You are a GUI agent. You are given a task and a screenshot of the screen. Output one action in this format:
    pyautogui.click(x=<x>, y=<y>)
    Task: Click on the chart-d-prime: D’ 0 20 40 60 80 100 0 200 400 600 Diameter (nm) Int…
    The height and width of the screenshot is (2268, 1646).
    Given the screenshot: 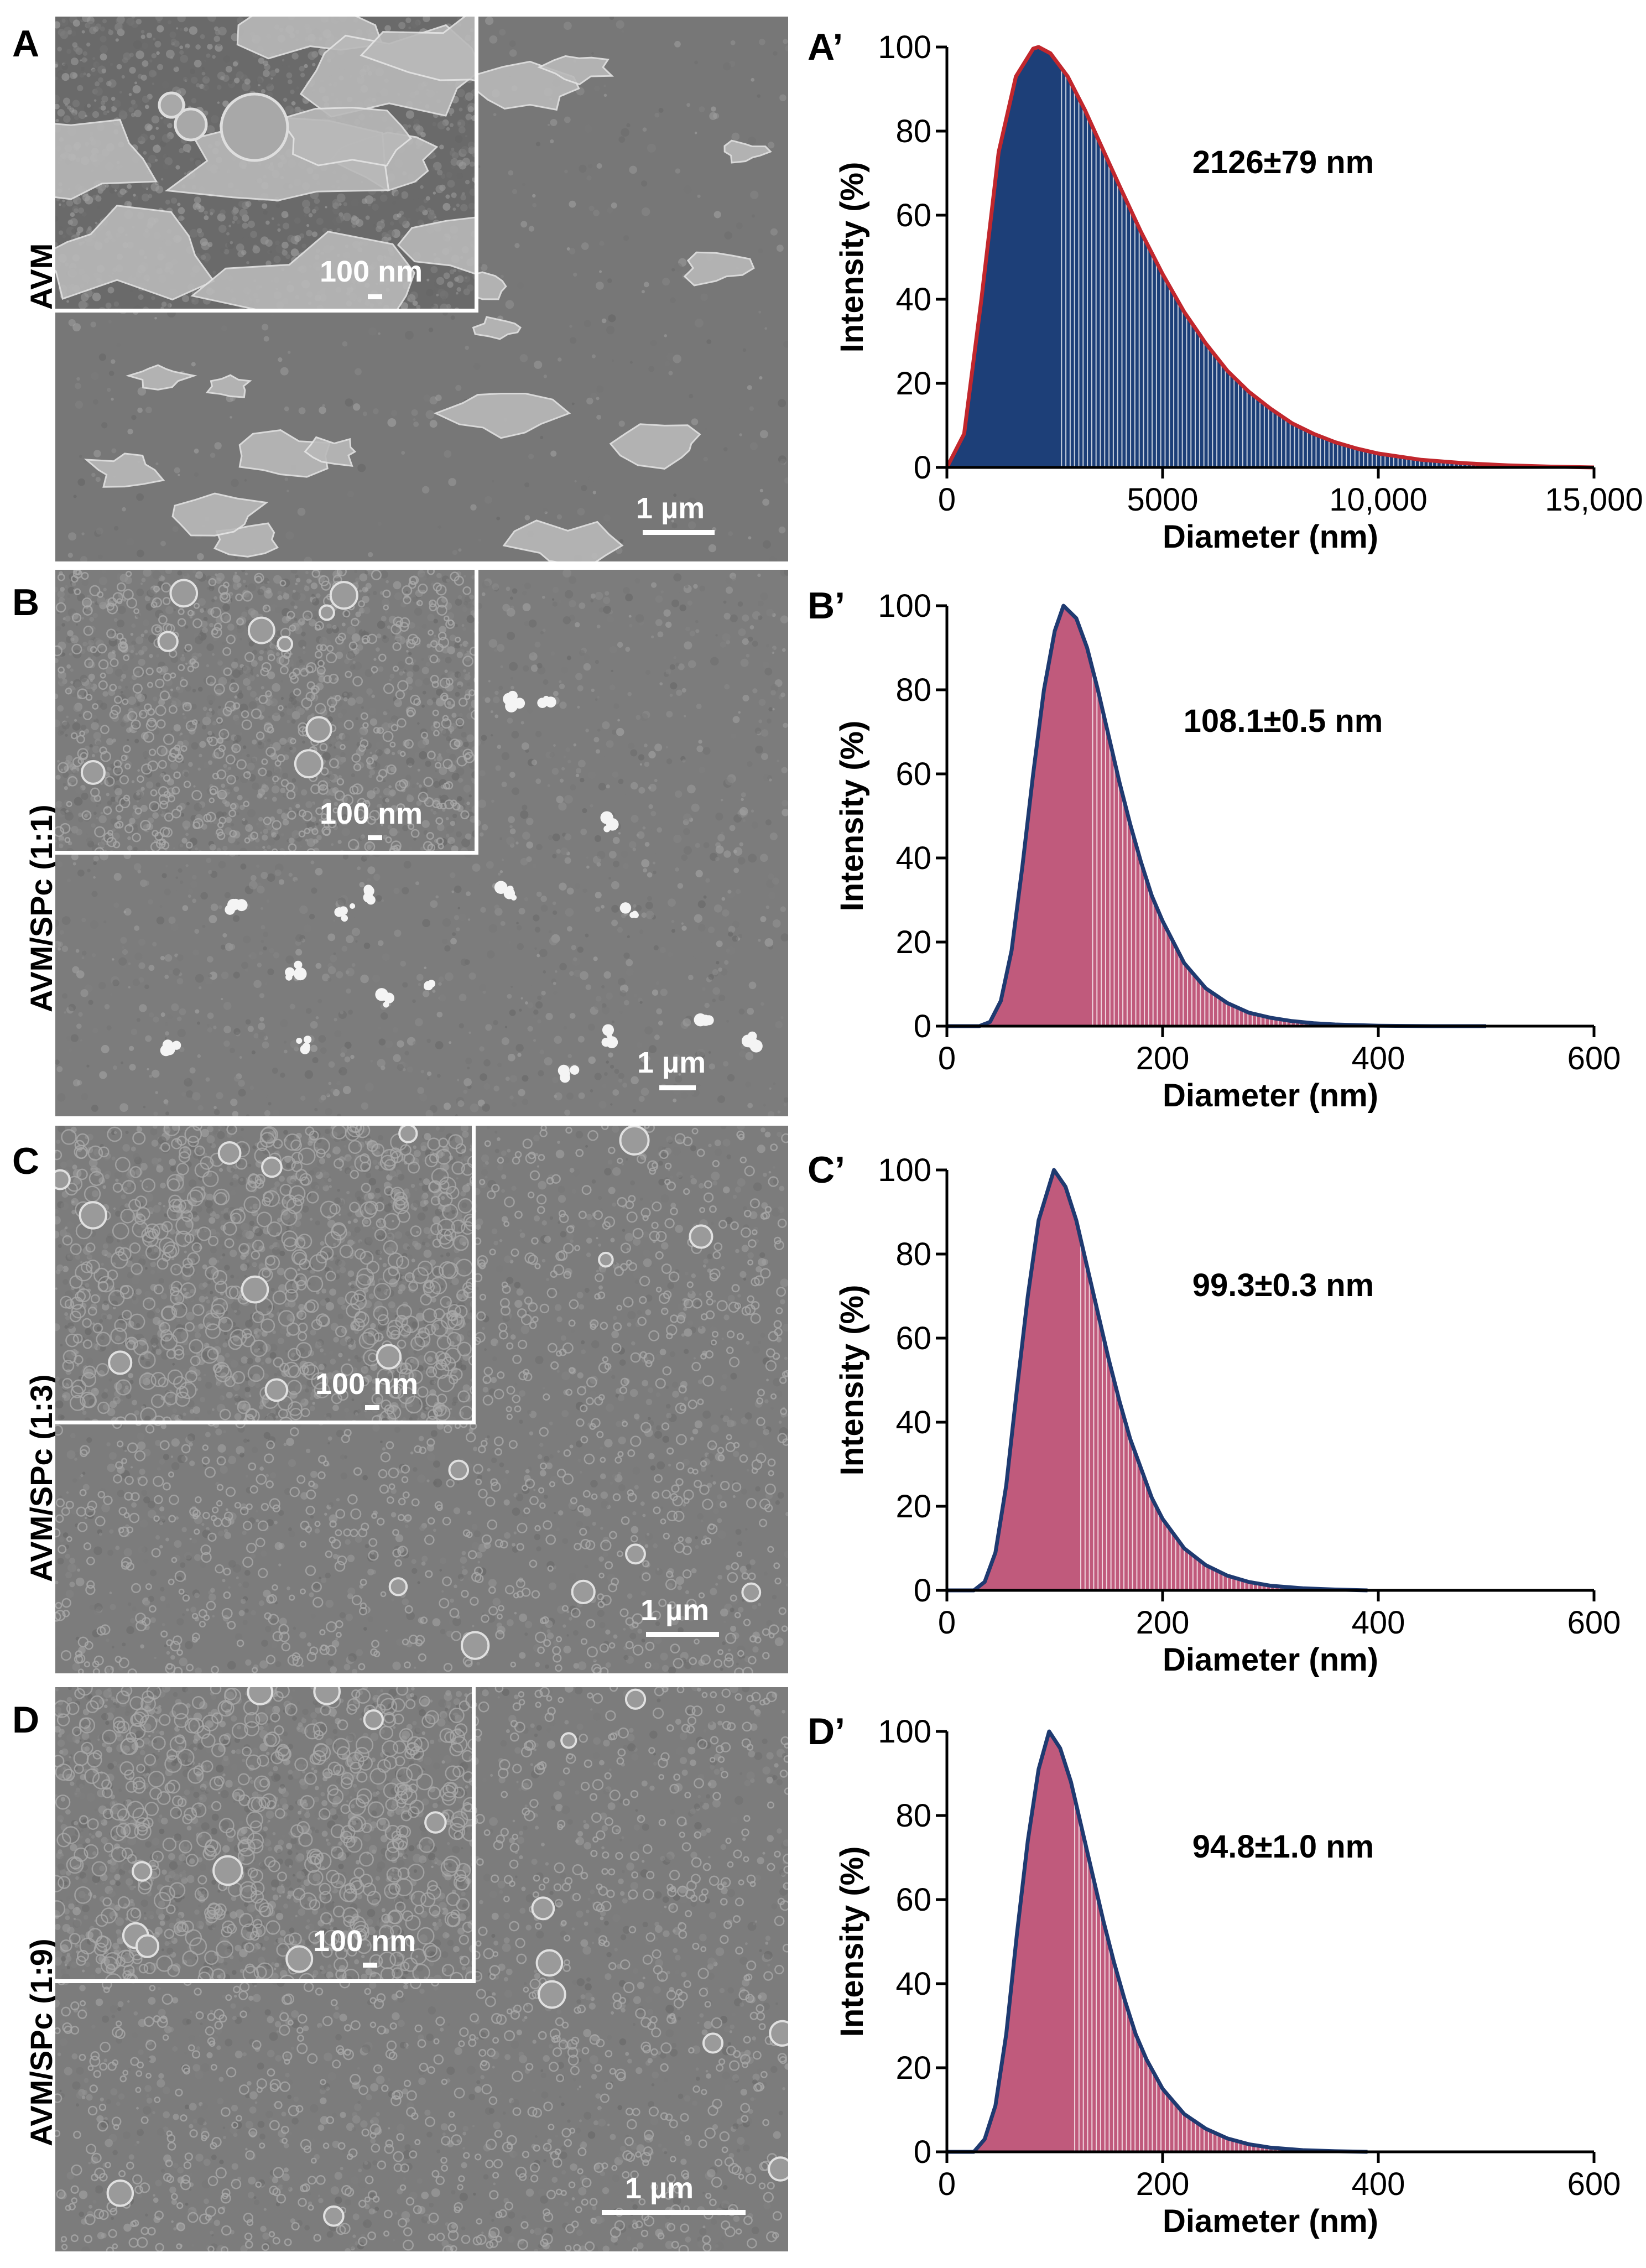 What is the action you would take?
    pyautogui.click(x=1221, y=1978)
    